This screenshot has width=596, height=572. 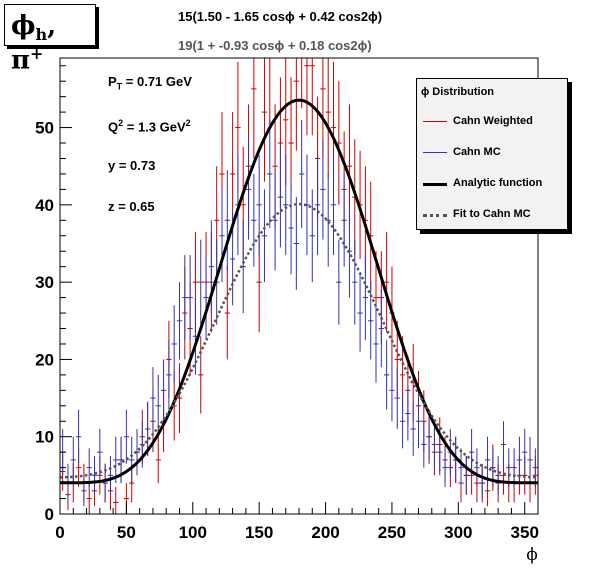 What do you see at coordinates (458, 532) in the screenshot?
I see `x-tick-label: 300` at bounding box center [458, 532].